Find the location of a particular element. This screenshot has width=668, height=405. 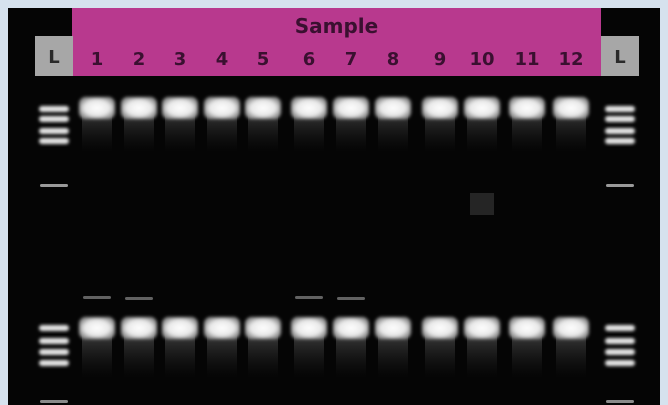

lane-9-upper-band is located at coordinates (440, 108).